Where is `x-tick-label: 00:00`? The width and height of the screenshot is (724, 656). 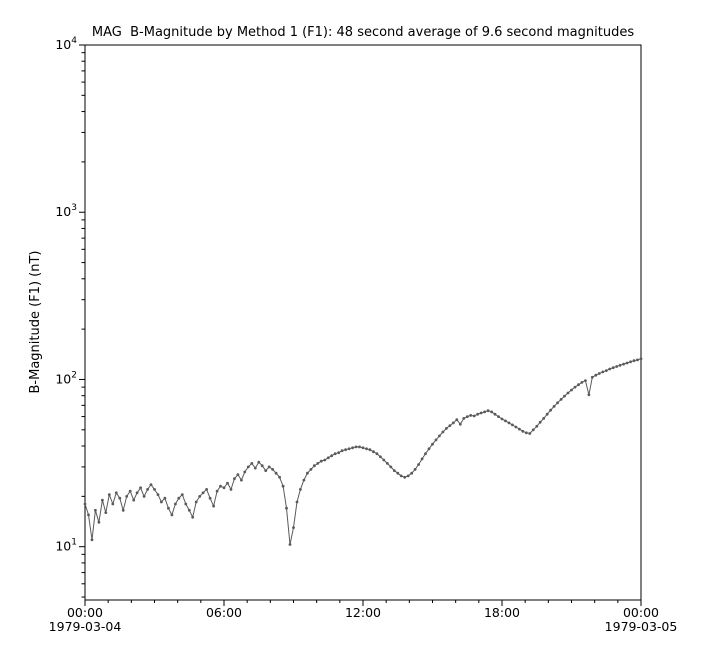
x-tick-label: 00:00 is located at coordinates (85, 612).